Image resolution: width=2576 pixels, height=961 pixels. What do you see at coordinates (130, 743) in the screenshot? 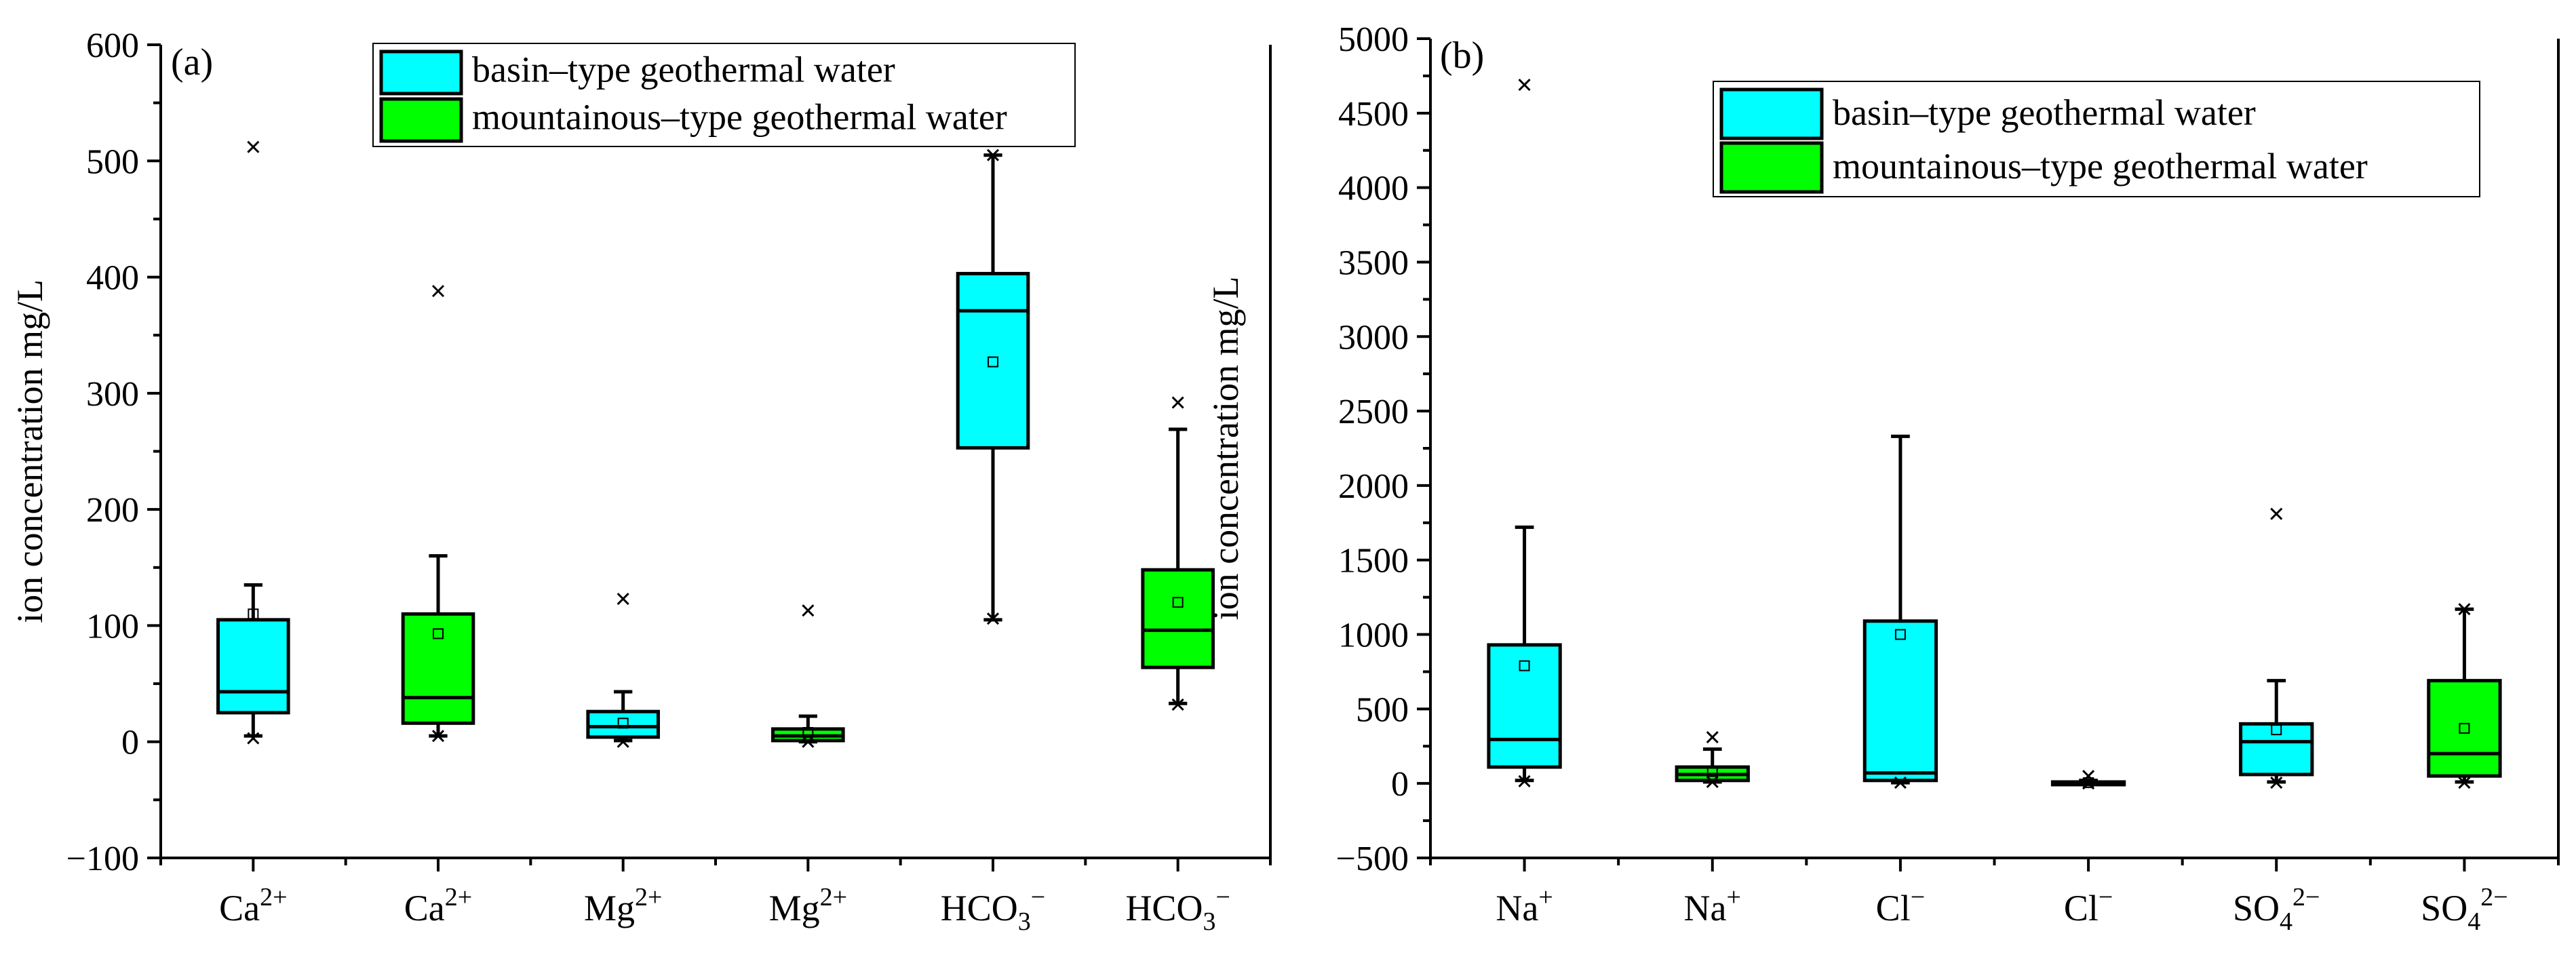
I see `y-tick-label: 0` at bounding box center [130, 743].